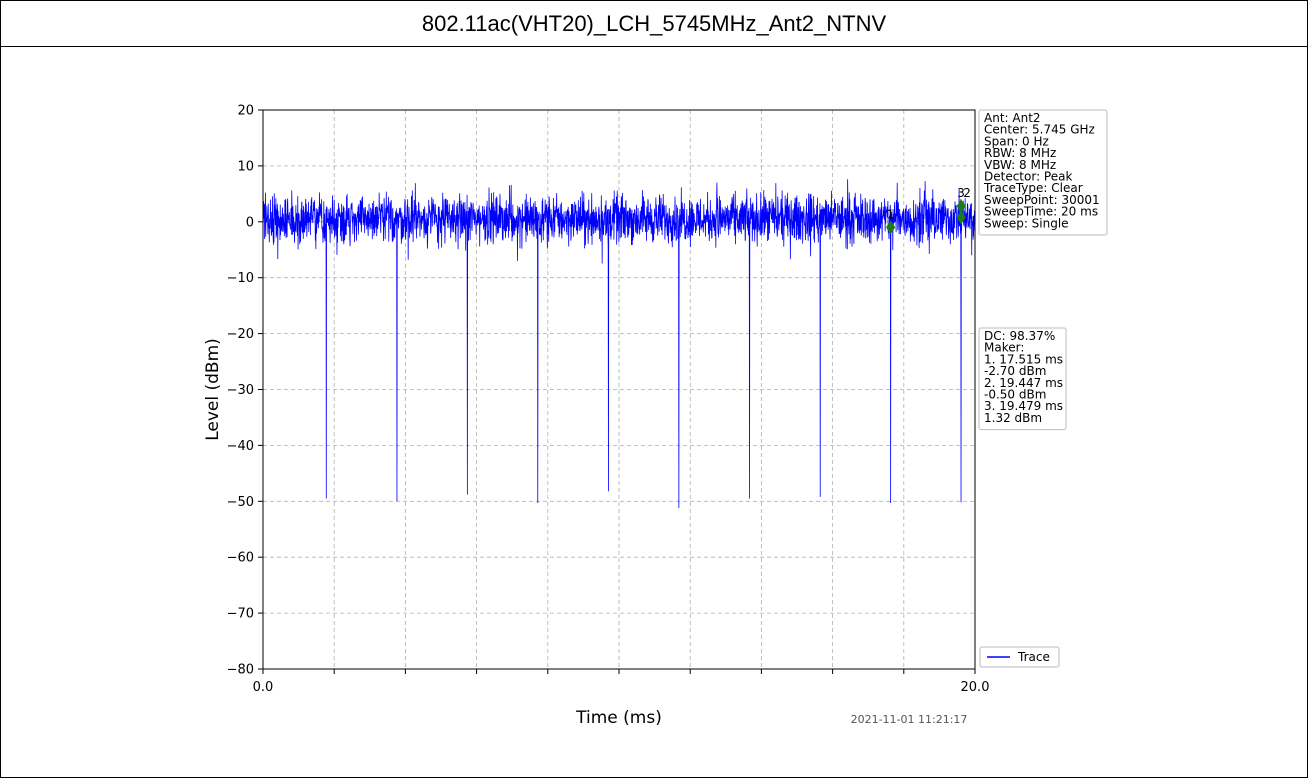 The image size is (1308, 778). Describe the element at coordinates (240, 446) in the screenshot. I see `y-tick-label: −40` at that location.